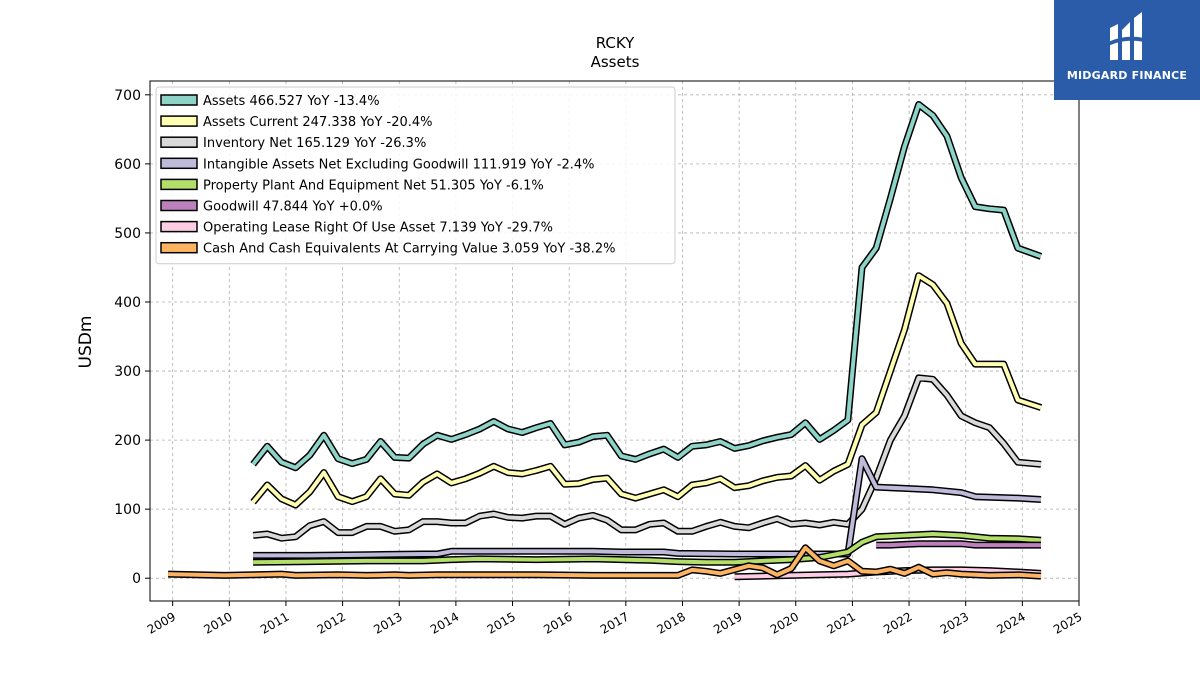 This screenshot has height=675, width=1200. Describe the element at coordinates (274, 622) in the screenshot. I see `x-tick-label: 2011` at that location.